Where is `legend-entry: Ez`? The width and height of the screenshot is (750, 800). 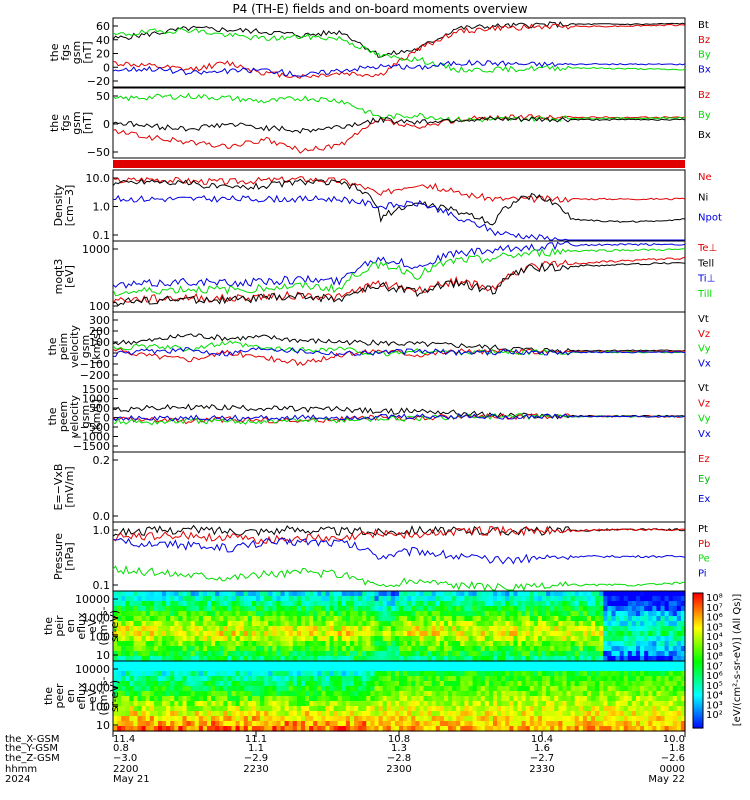 legend-entry: Ez is located at coordinates (704, 459).